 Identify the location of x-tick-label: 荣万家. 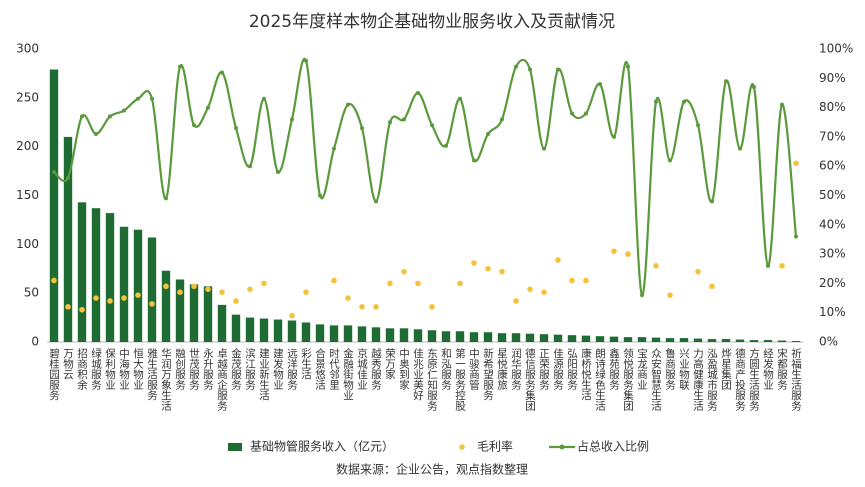
(390, 364).